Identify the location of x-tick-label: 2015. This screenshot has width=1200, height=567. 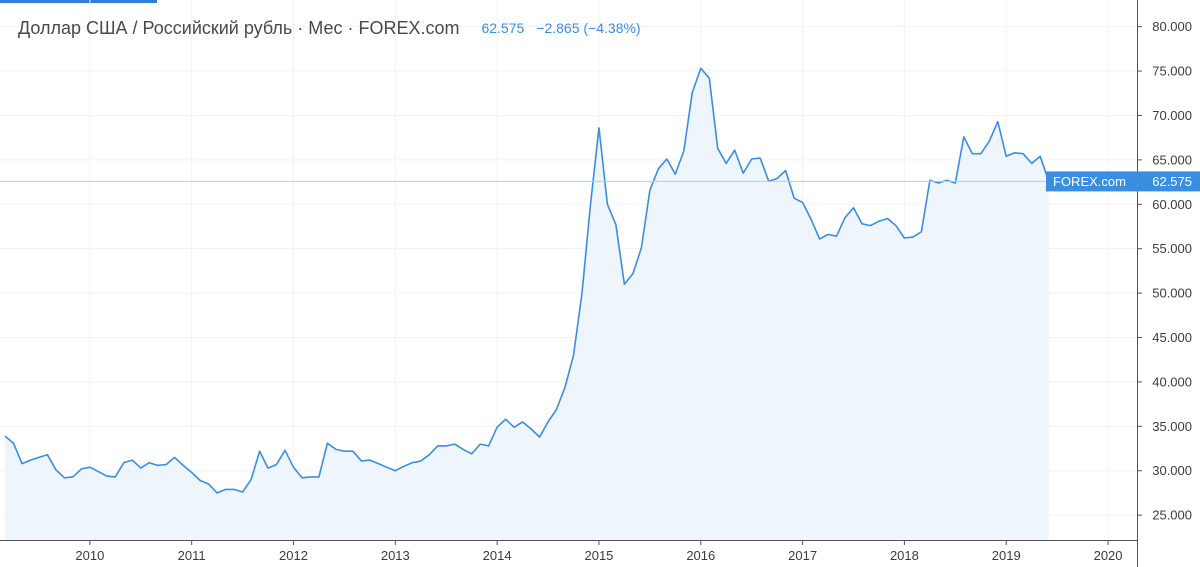
(598, 555).